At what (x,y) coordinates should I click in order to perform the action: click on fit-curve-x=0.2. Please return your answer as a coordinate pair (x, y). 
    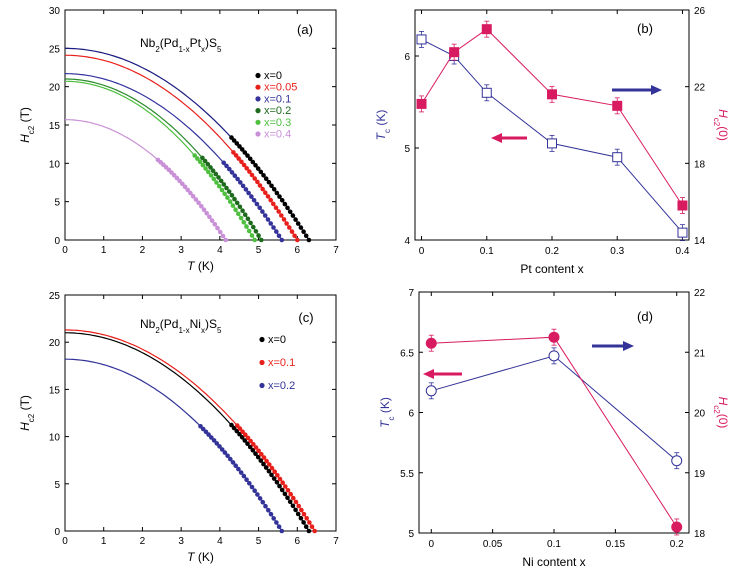
    Looking at the image, I should click on (163, 159).